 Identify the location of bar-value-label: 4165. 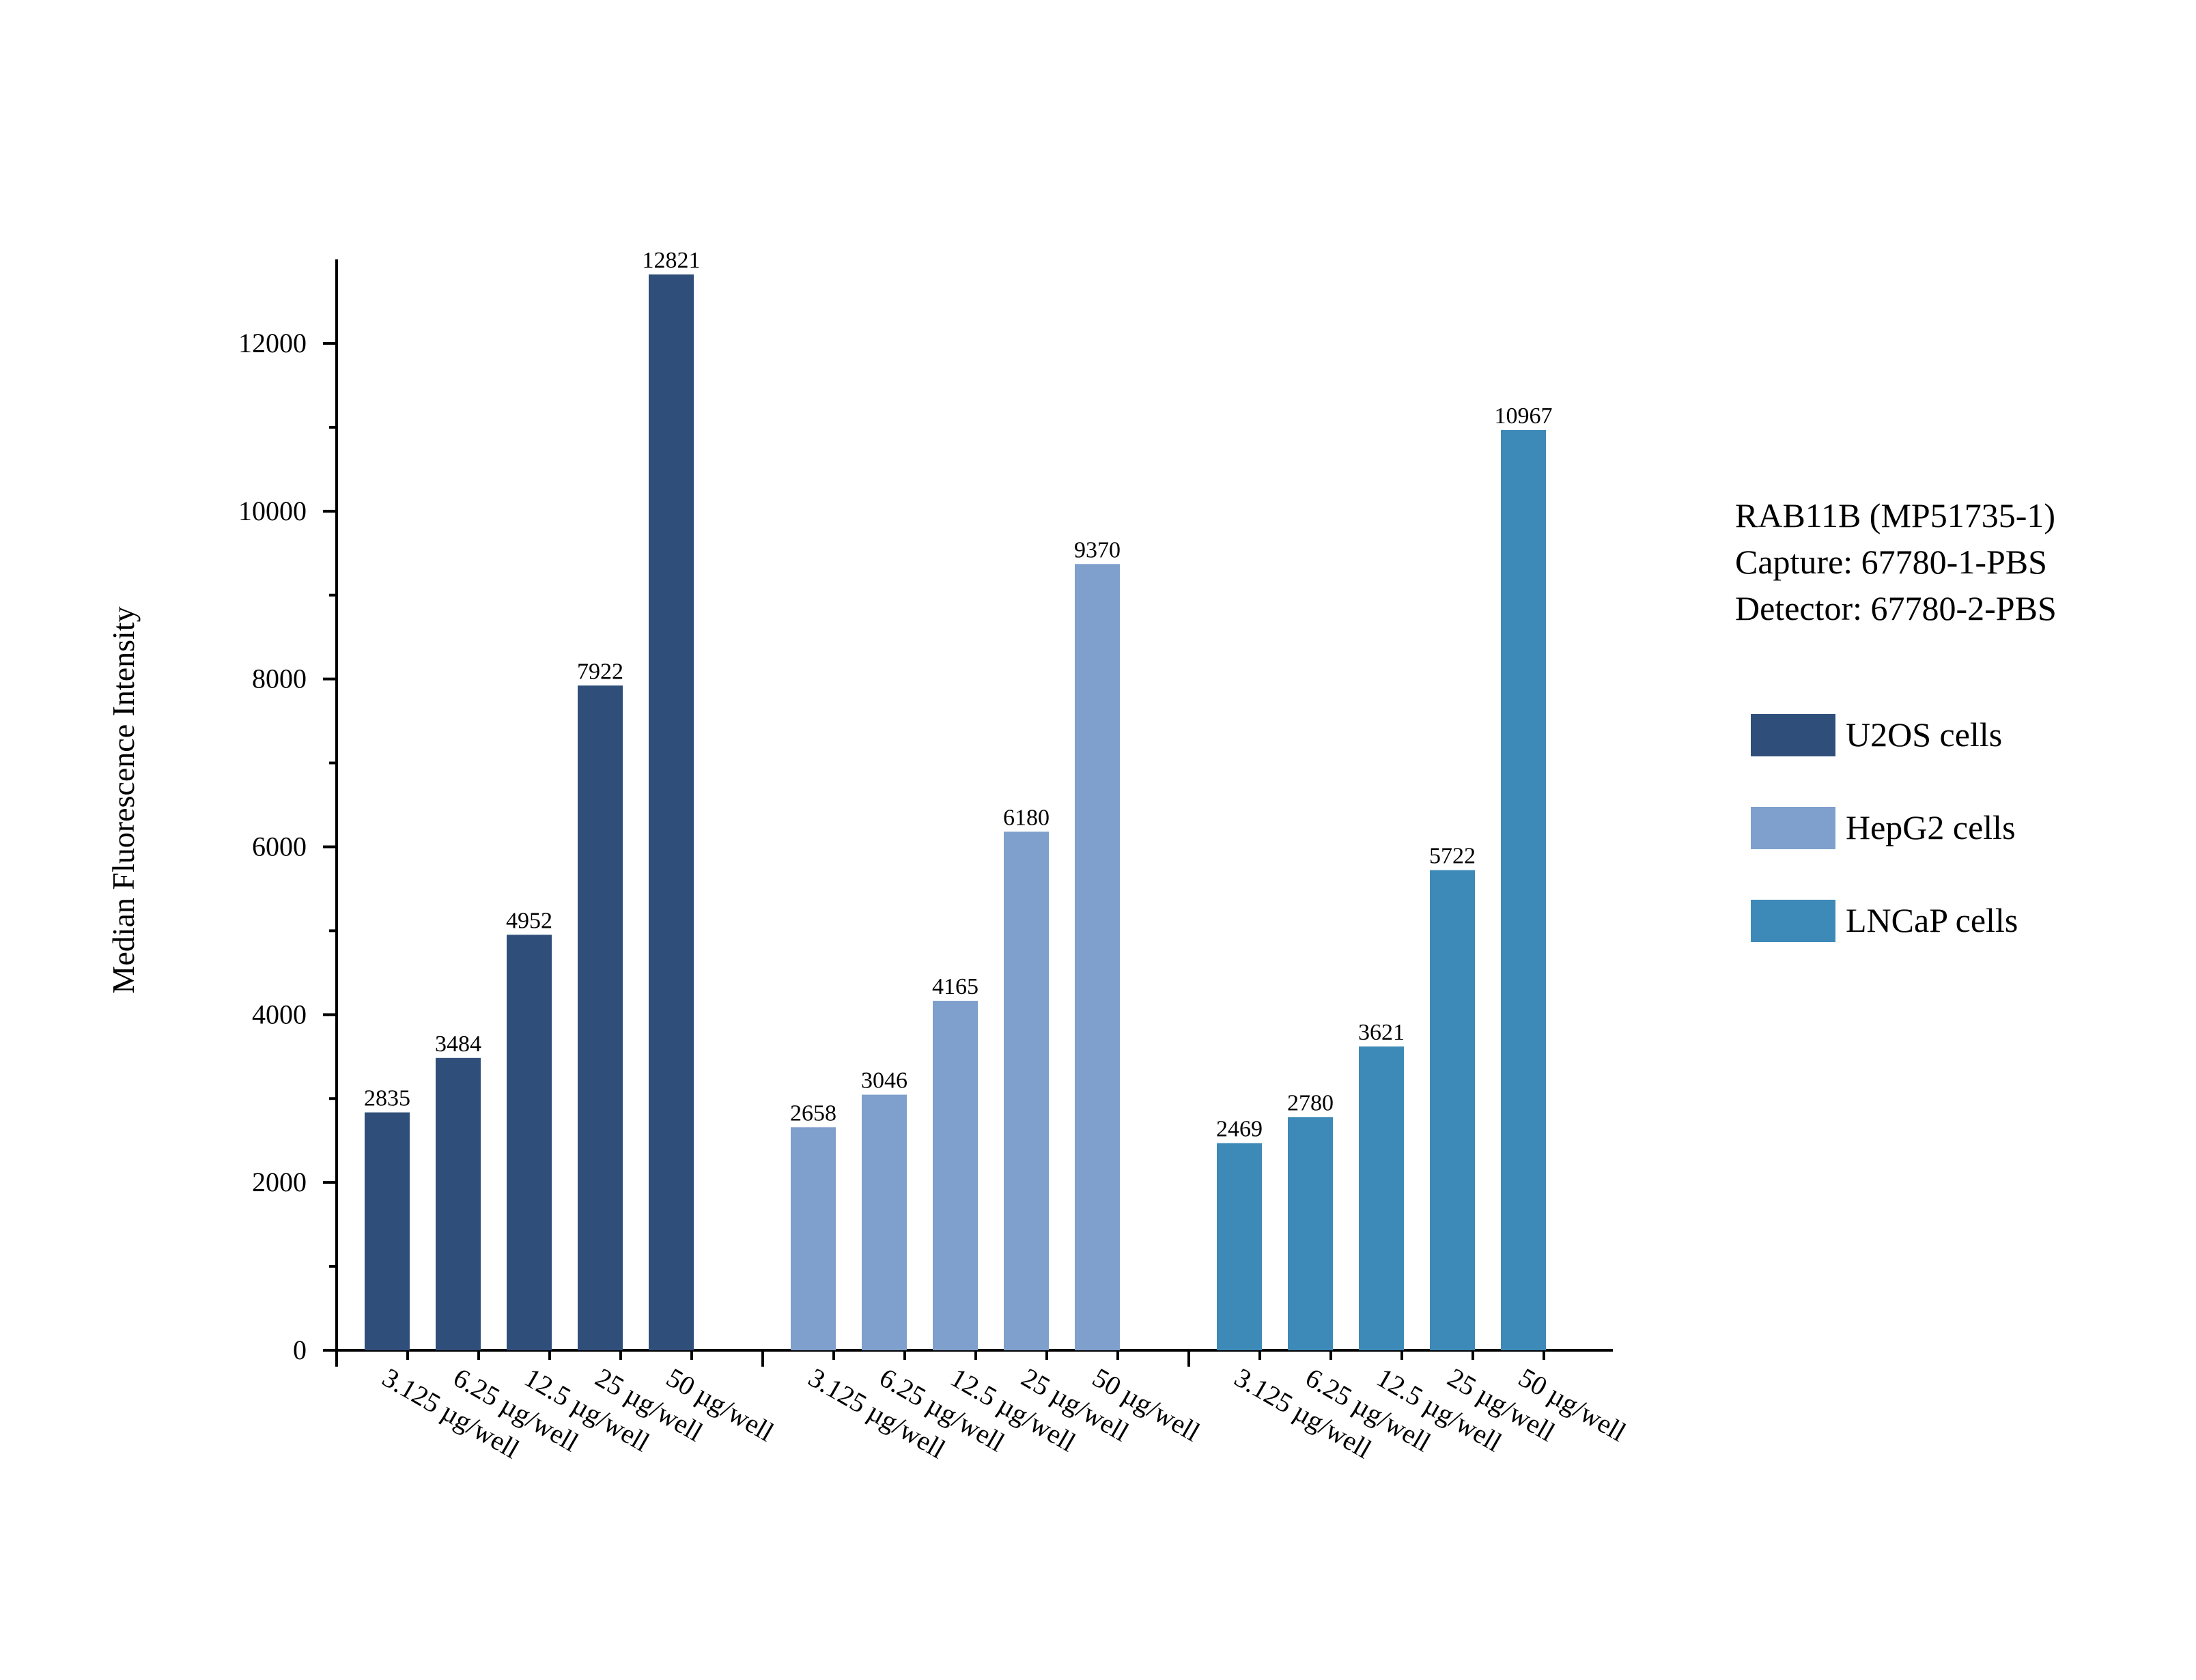
(955, 986).